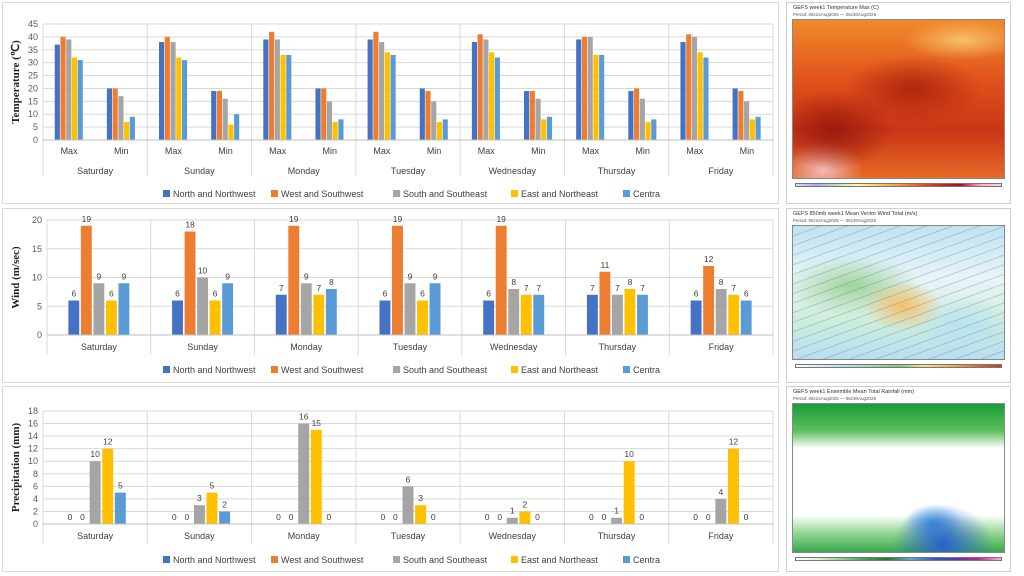 The height and width of the screenshot is (576, 1024). Describe the element at coordinates (646, 194) in the screenshot. I see `temperature-legend-entry: Centra` at that location.